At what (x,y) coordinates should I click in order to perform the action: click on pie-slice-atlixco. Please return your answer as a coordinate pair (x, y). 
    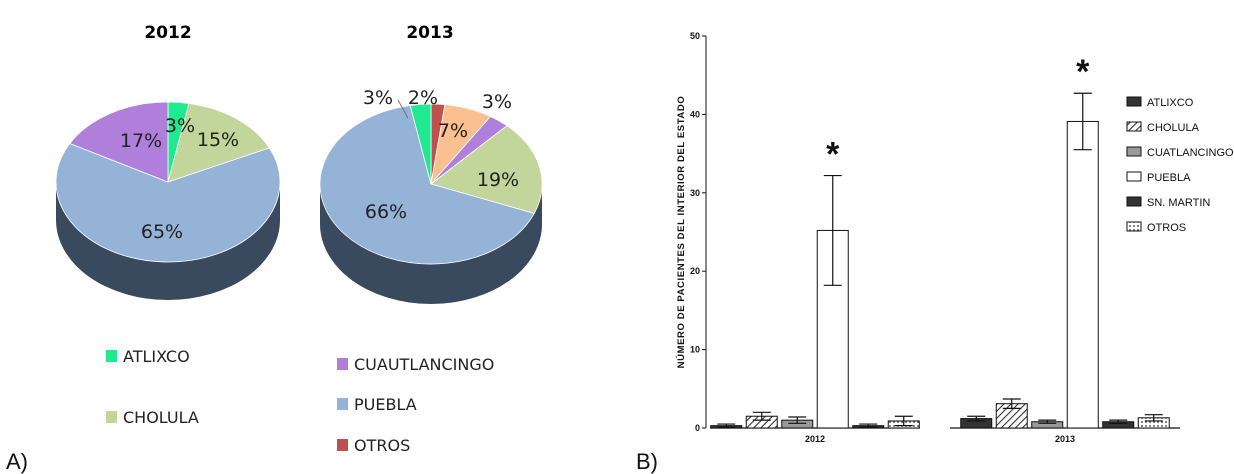
    Looking at the image, I should click on (420, 144).